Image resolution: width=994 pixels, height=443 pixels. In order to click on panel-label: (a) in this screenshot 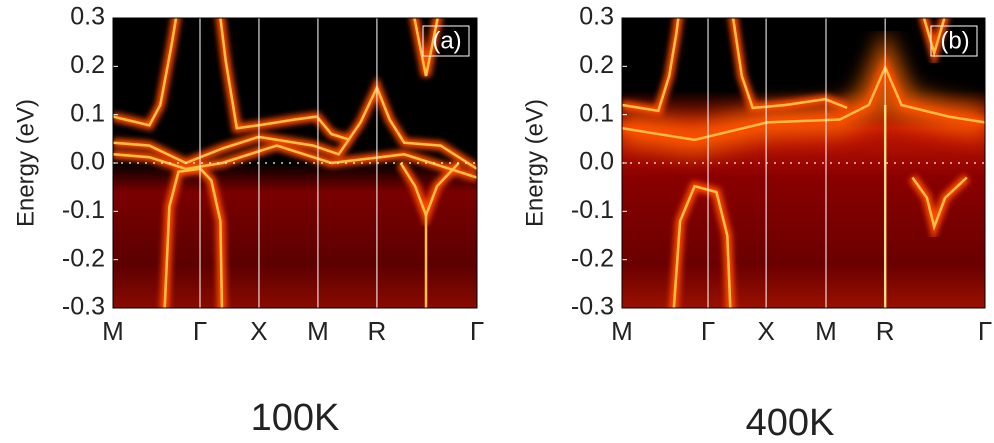, I will do `click(446, 40)`.